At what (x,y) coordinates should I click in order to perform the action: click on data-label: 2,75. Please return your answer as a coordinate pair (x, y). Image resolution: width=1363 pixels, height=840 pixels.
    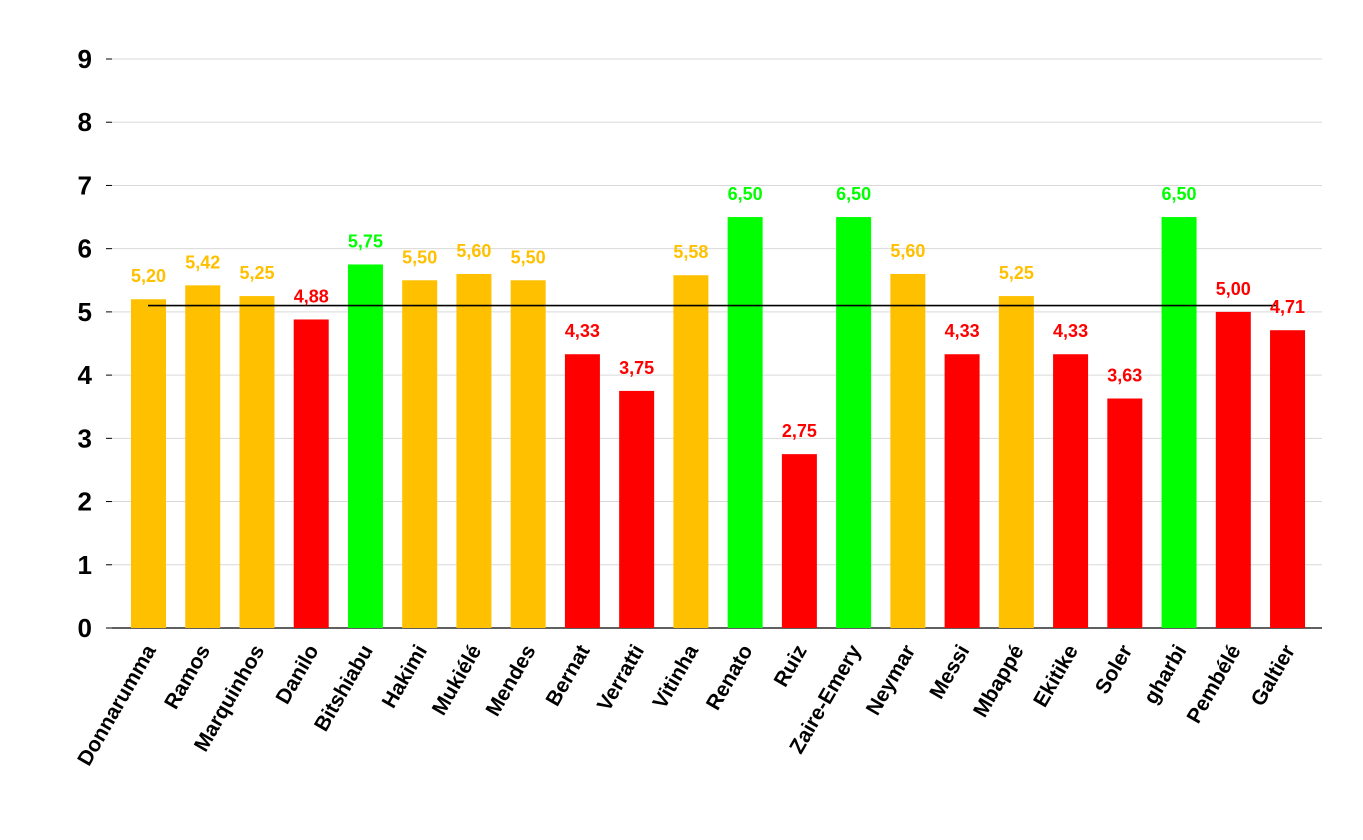
    Looking at the image, I should click on (799, 431).